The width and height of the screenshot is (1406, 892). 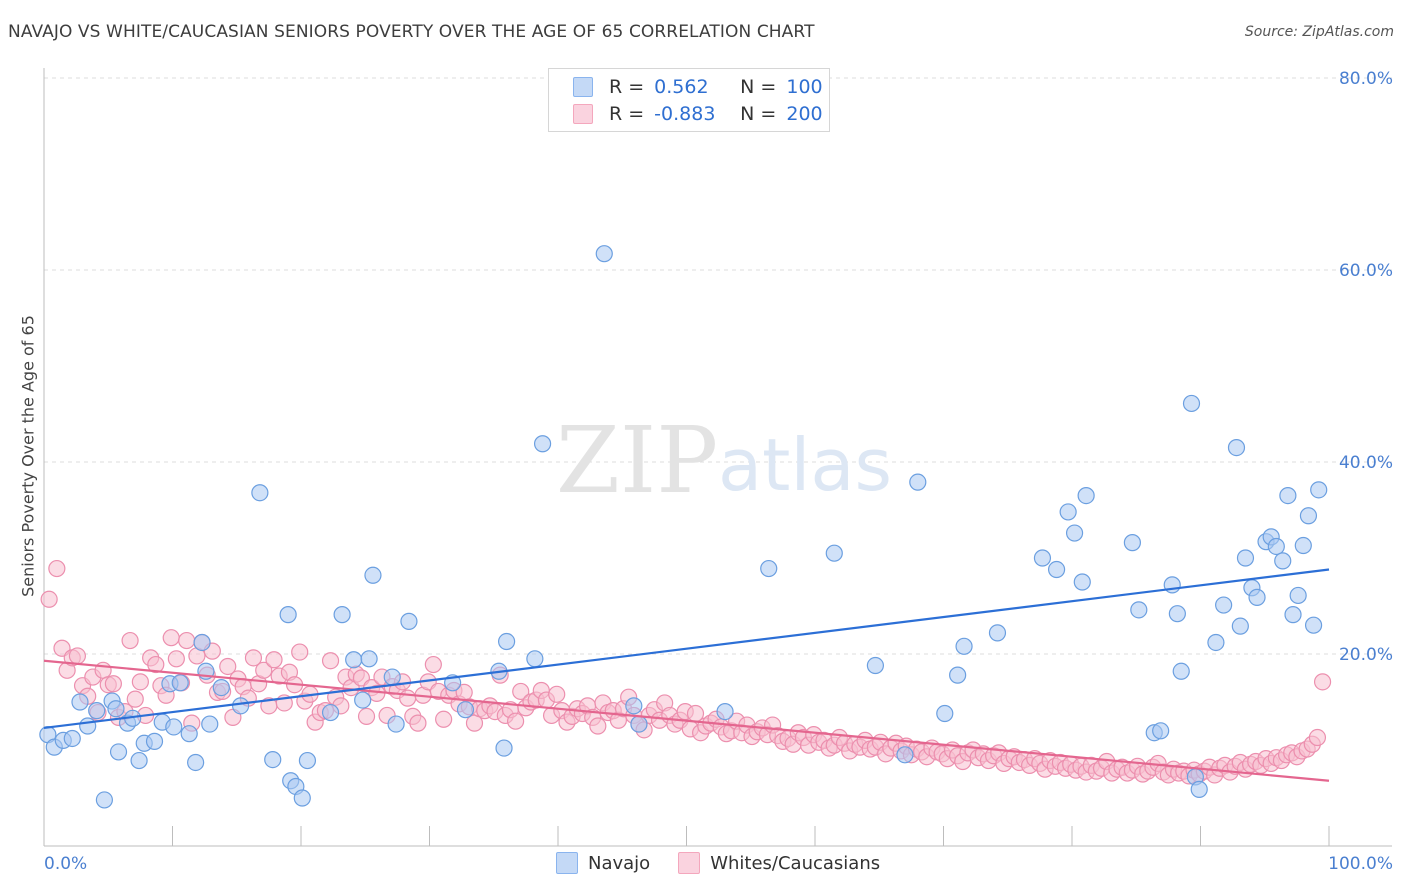 What do you see at coordinates (804, 114) in the screenshot?
I see `legend-n-value: 200` at bounding box center [804, 114].